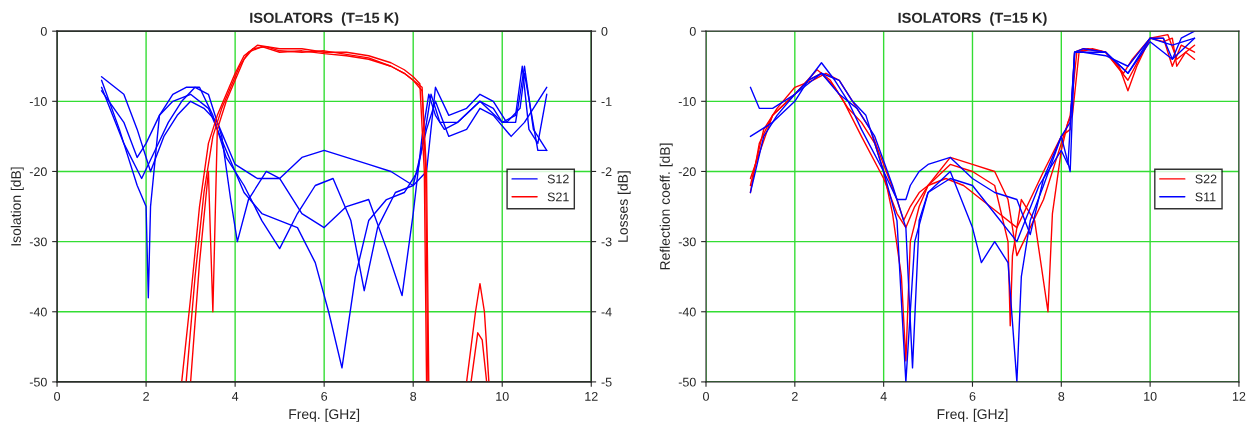 Image resolution: width=1254 pixels, height=433 pixels. I want to click on y-axis-title: Isolation [dB], so click(17, 206).